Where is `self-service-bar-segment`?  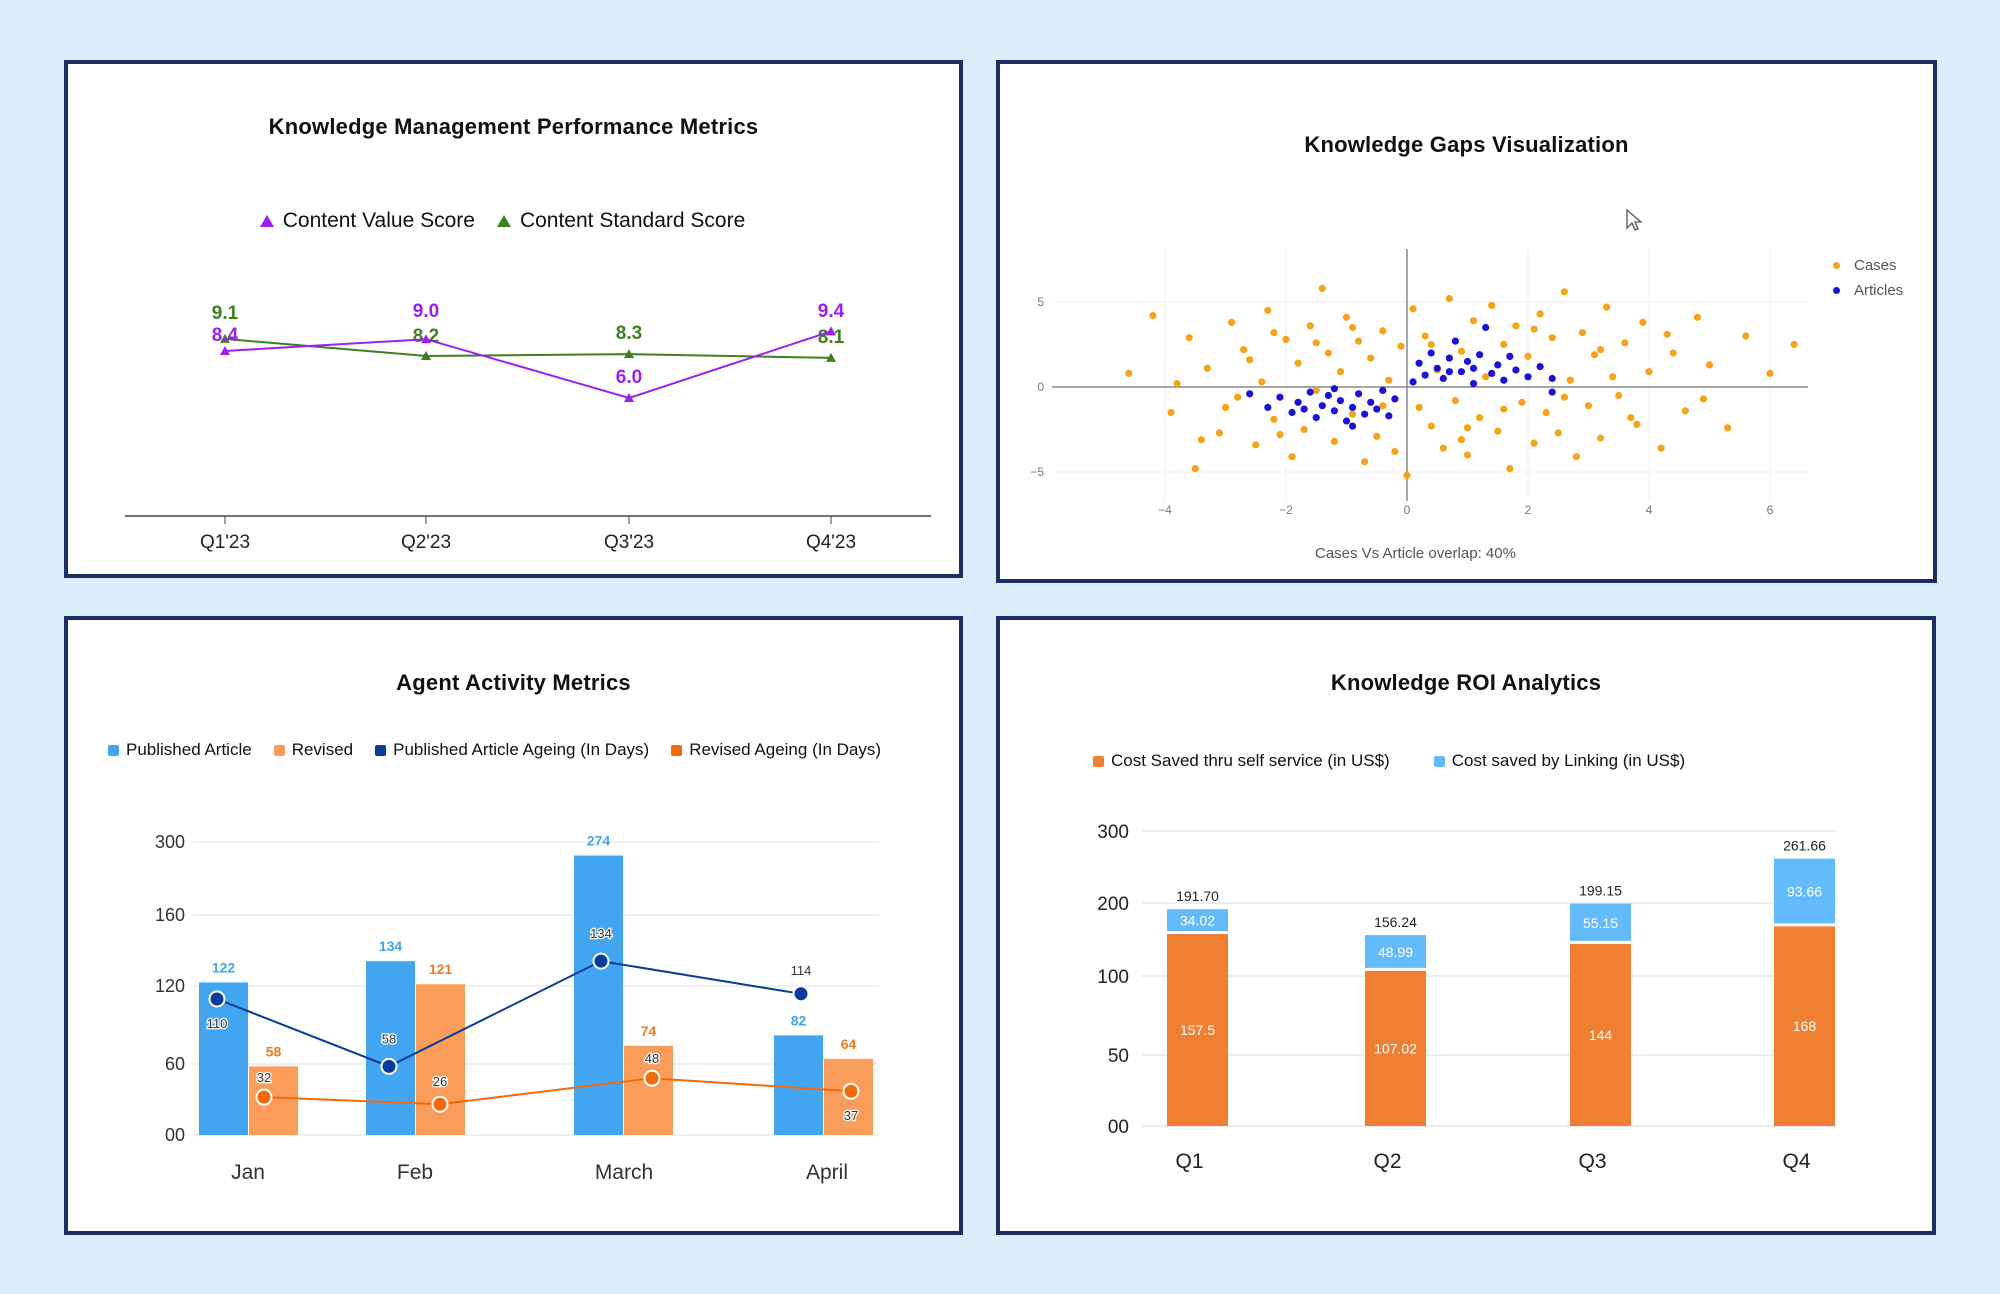 self-service-bar-segment is located at coordinates (1197, 1030).